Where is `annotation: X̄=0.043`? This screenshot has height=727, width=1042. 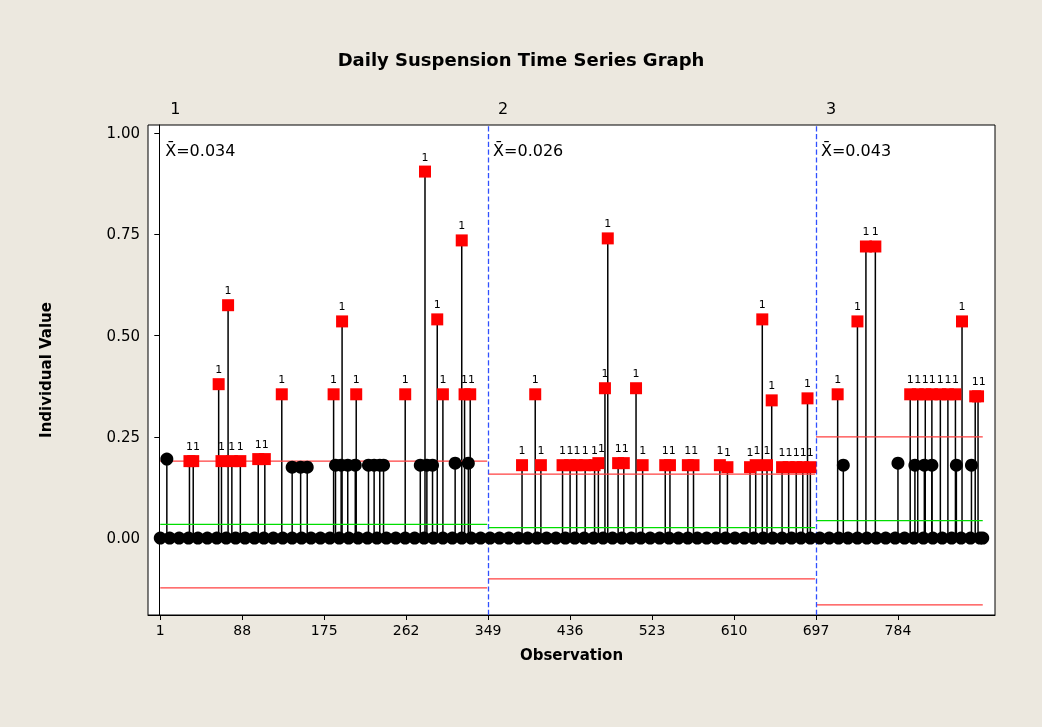
annotation: X̄=0.043 is located at coordinates (856, 150).